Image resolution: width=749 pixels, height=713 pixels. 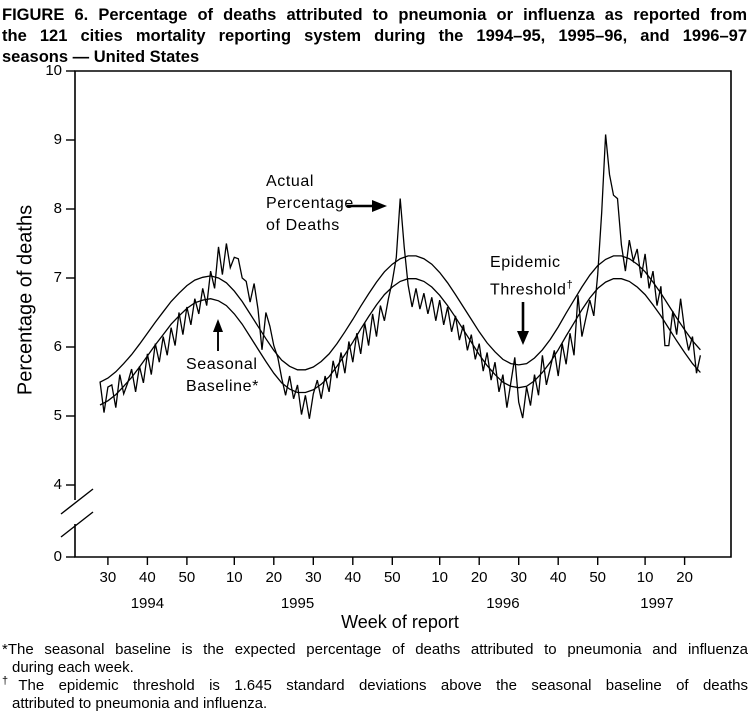 I want to click on y-tick-label: 7, so click(x=57, y=277).